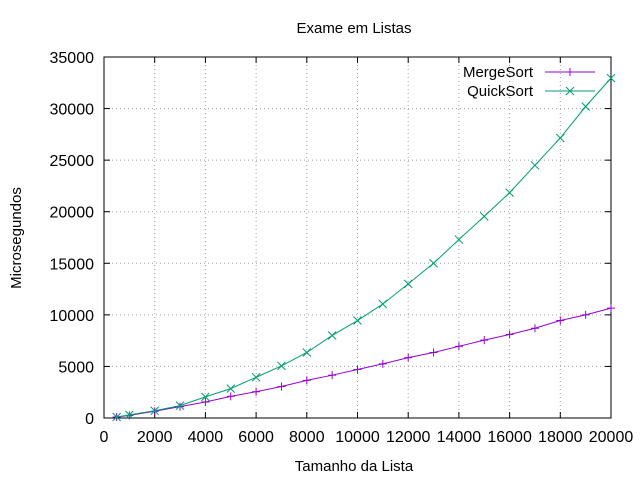 Image resolution: width=640 pixels, height=480 pixels. What do you see at coordinates (256, 437) in the screenshot?
I see `x-tick-label: 6000` at bounding box center [256, 437].